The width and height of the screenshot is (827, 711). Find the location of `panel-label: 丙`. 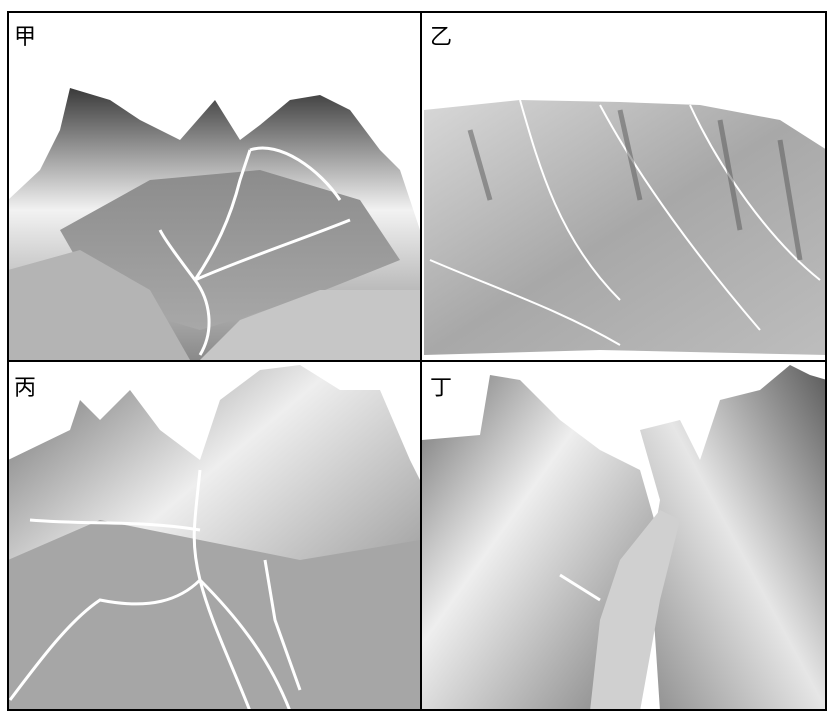

panel-label: 丙 is located at coordinates (25, 388).